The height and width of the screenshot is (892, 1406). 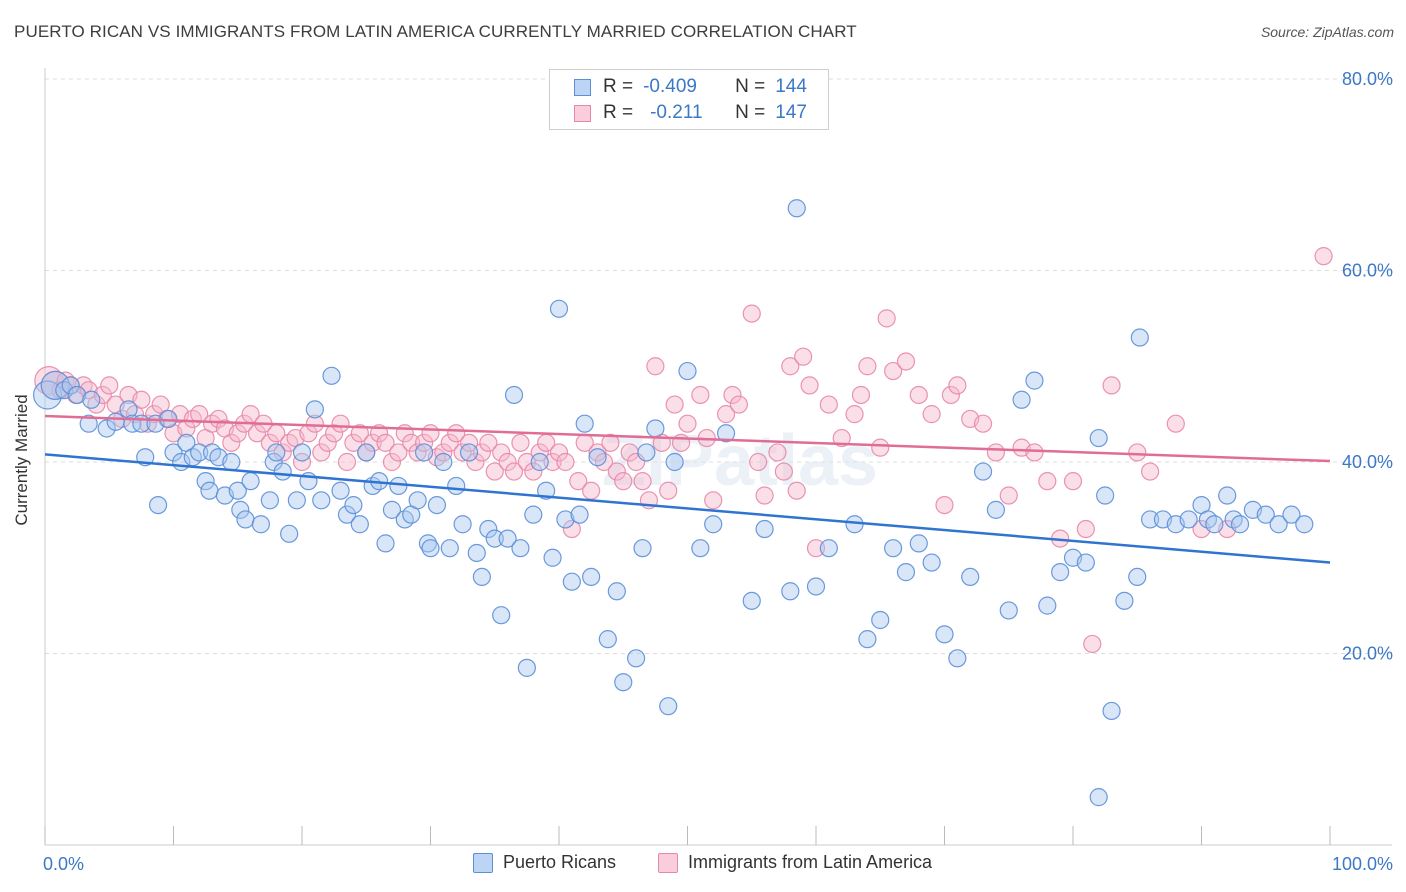 I want to click on legend-item-puerto-ricans: Puerto Ricans, so click(x=544, y=862).